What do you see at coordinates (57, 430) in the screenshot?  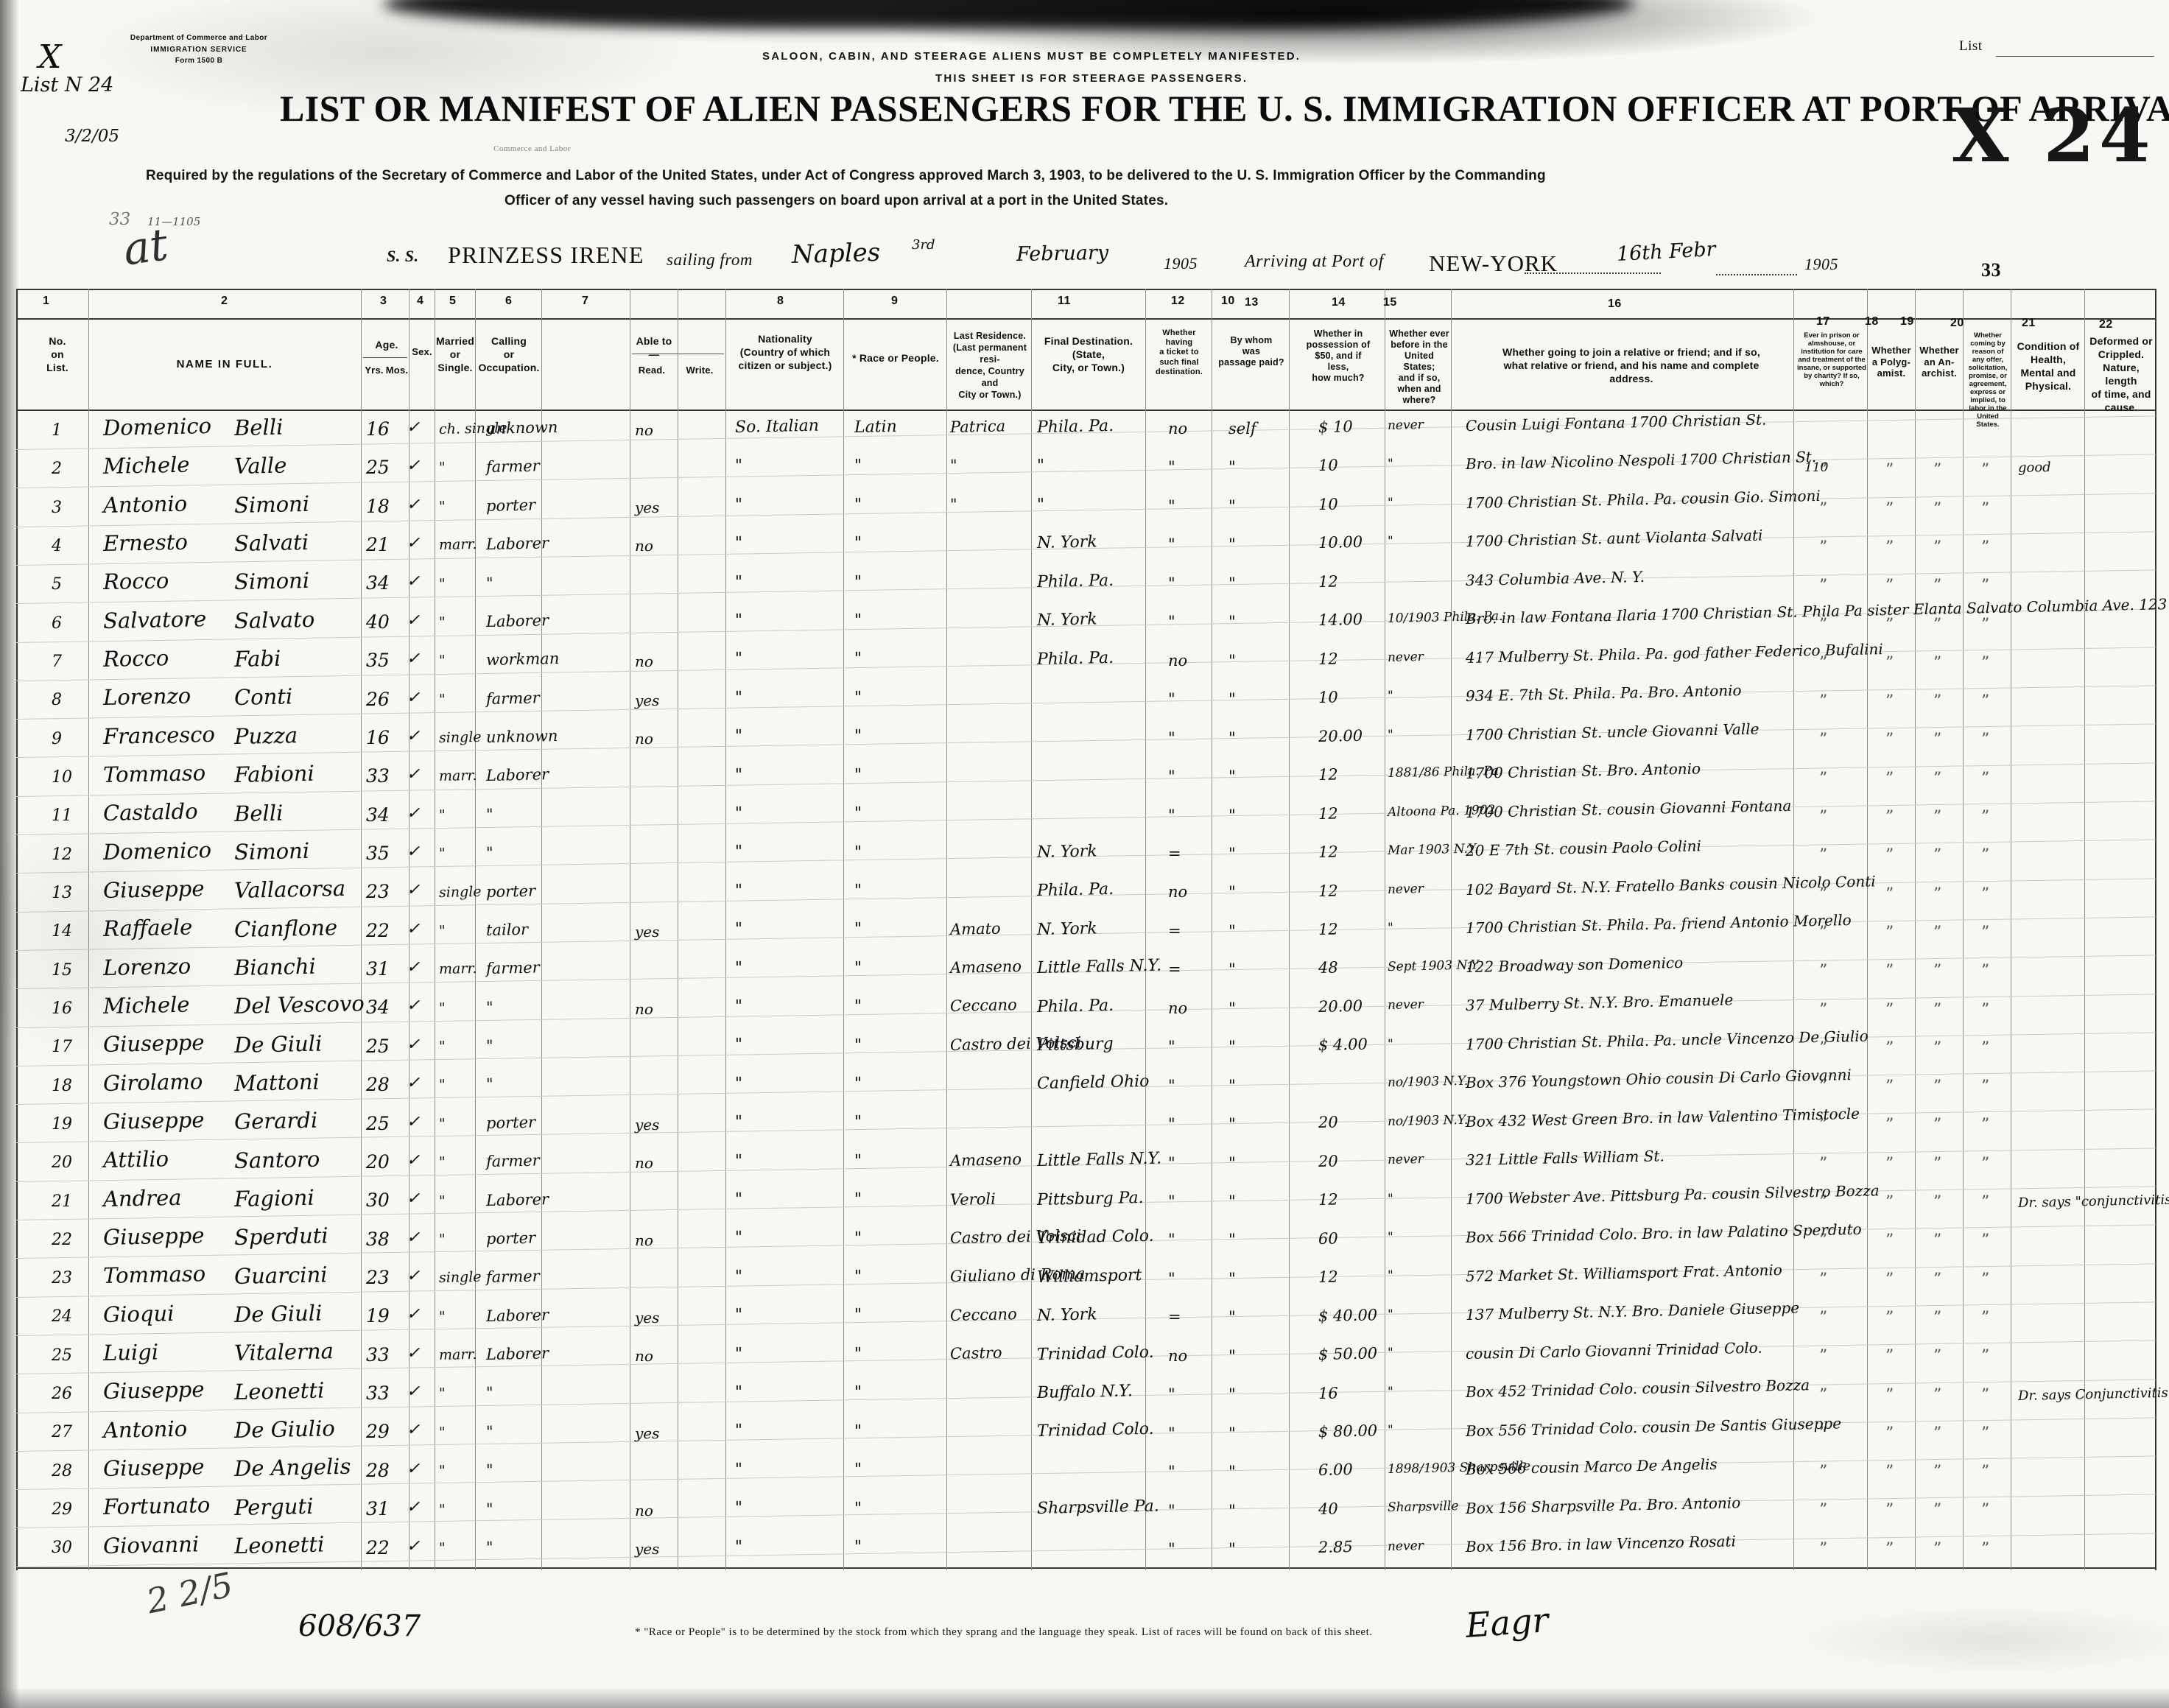 I see `row-number: 1` at bounding box center [57, 430].